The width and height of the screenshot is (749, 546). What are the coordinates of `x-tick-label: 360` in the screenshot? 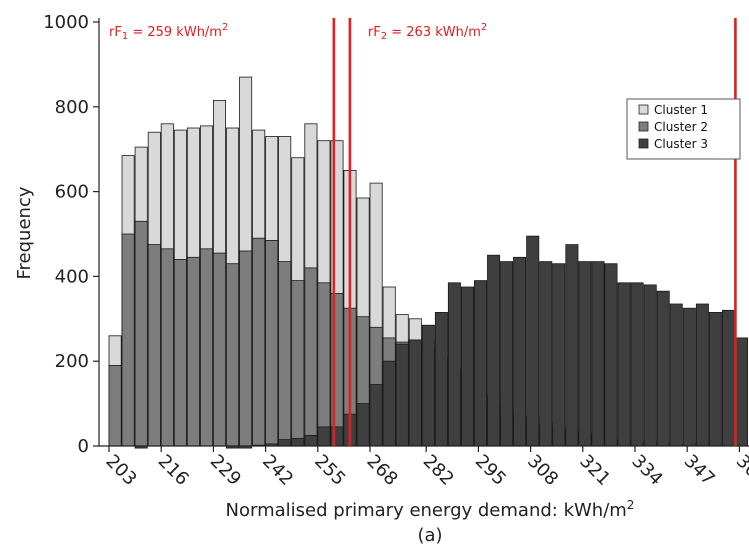 It's located at (740, 470).